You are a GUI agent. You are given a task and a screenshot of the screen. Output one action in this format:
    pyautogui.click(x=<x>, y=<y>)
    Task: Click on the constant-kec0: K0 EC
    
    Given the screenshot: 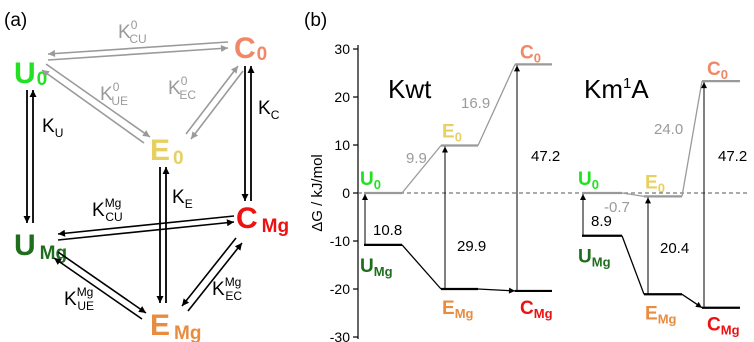 What is the action you would take?
    pyautogui.click(x=182, y=88)
    